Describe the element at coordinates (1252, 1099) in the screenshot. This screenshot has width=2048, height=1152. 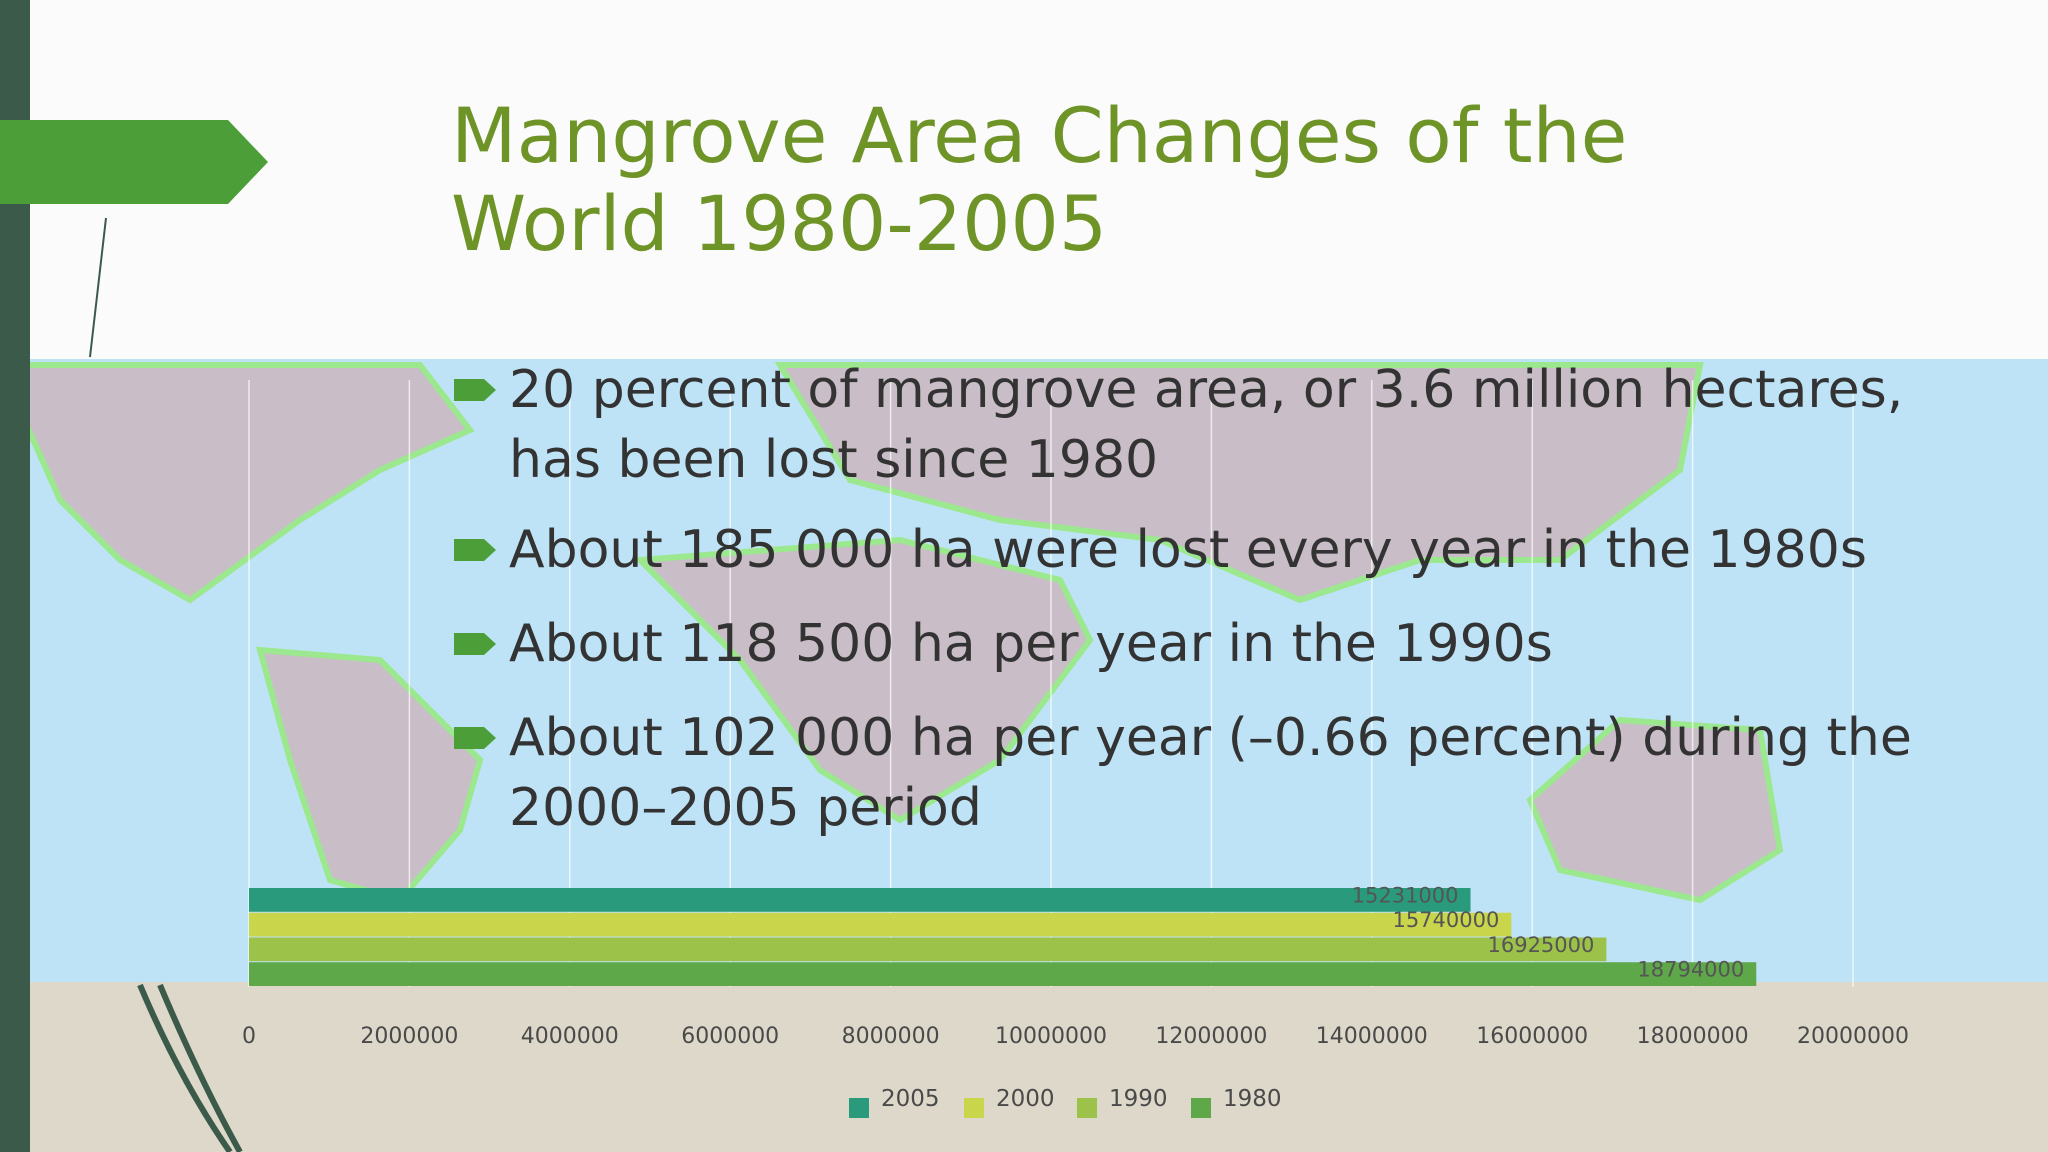
I see `legend-label: 1980` at that location.